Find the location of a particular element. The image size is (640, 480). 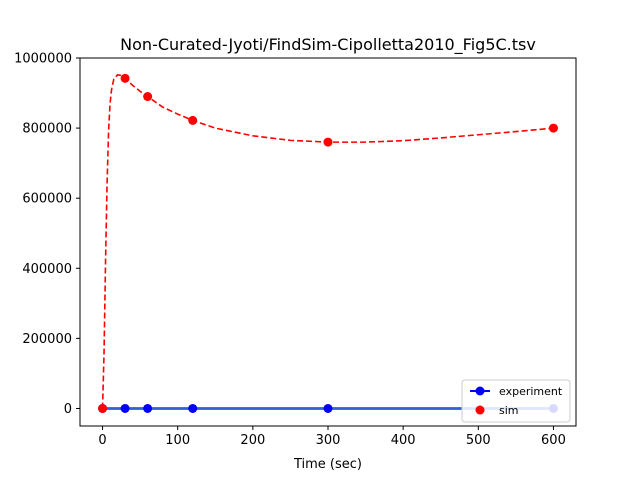

legend-label: sim is located at coordinates (509, 410).